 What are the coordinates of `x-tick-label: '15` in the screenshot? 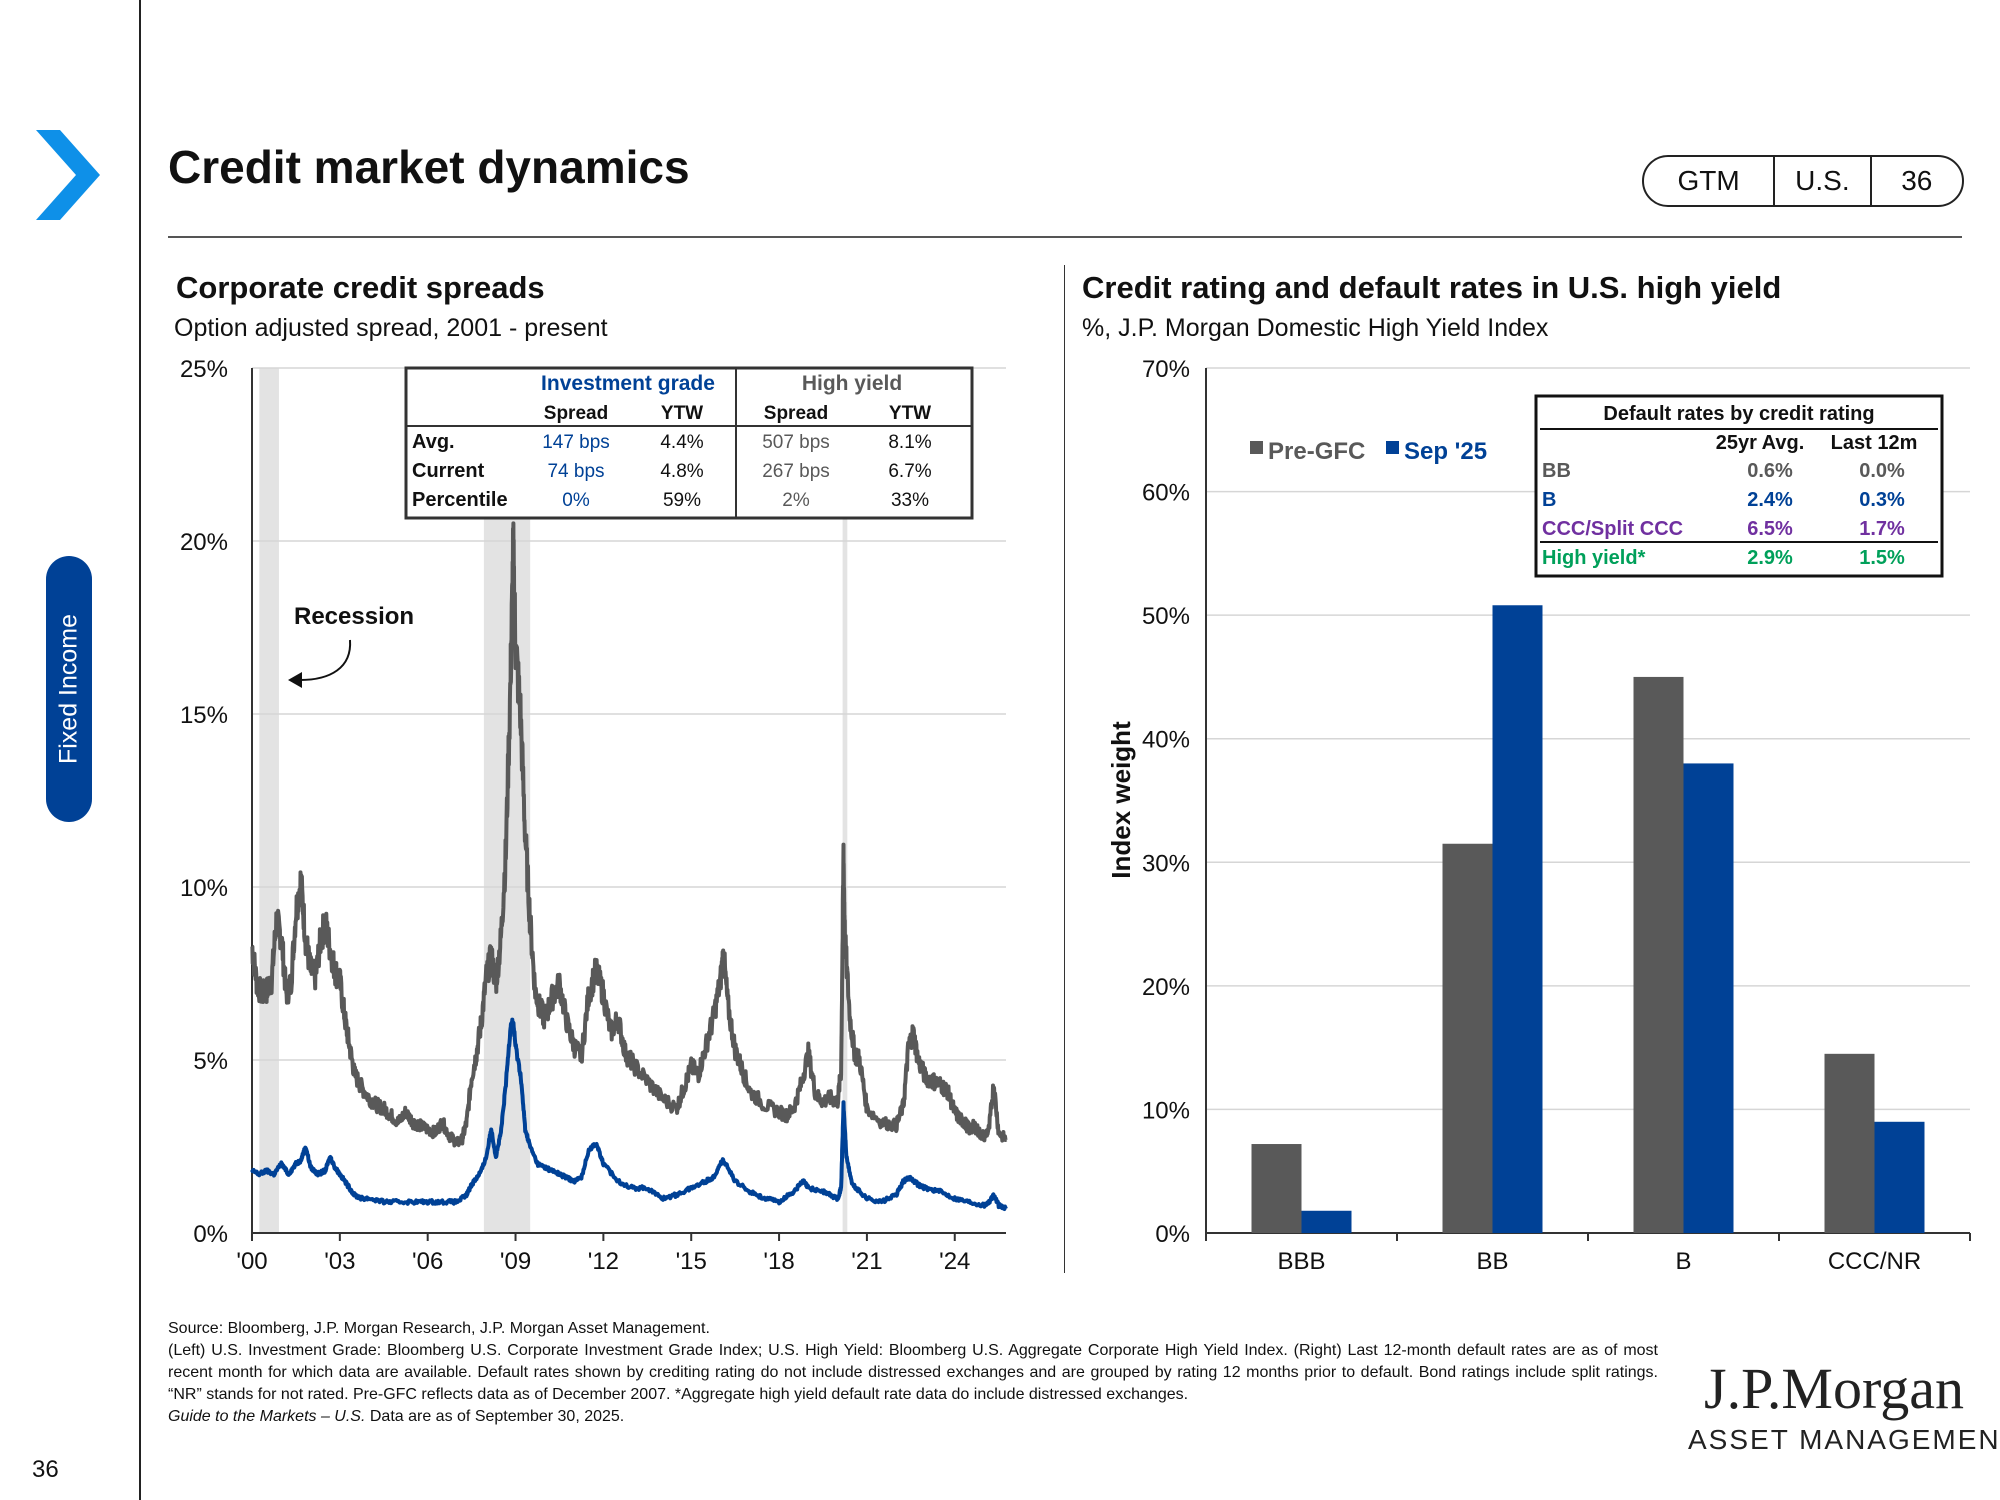 It's located at (691, 1261).